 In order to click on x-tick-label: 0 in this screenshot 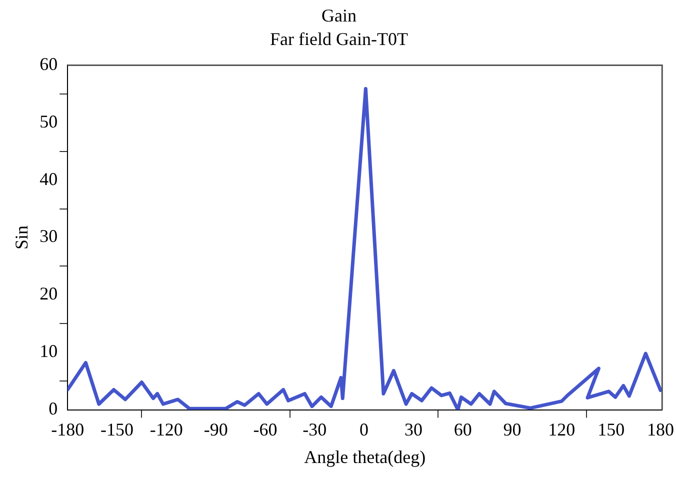, I will do `click(364, 429)`.